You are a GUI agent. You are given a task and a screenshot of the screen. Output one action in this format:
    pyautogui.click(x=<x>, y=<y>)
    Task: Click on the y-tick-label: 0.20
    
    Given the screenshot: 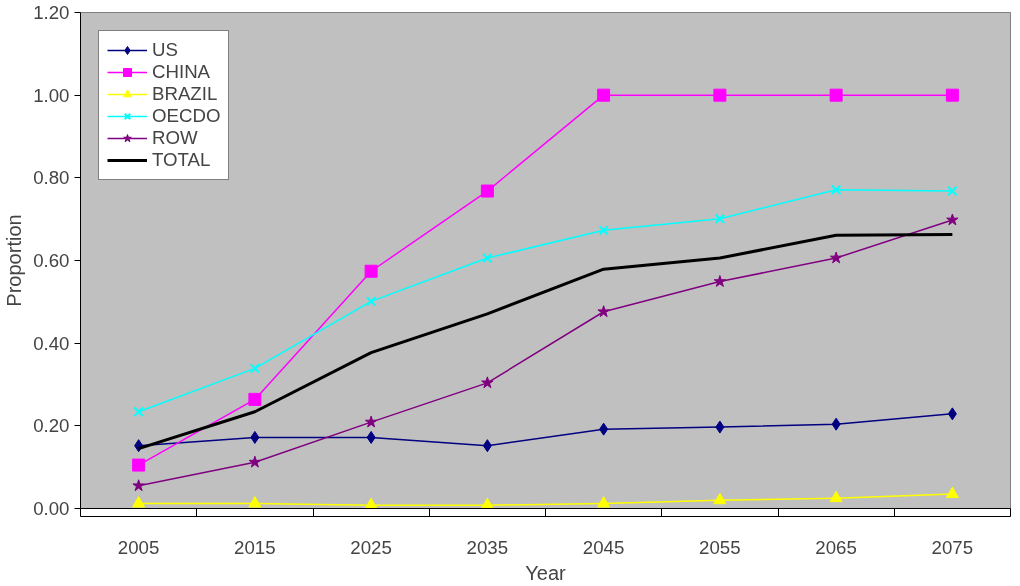 What is the action you would take?
    pyautogui.click(x=51, y=426)
    